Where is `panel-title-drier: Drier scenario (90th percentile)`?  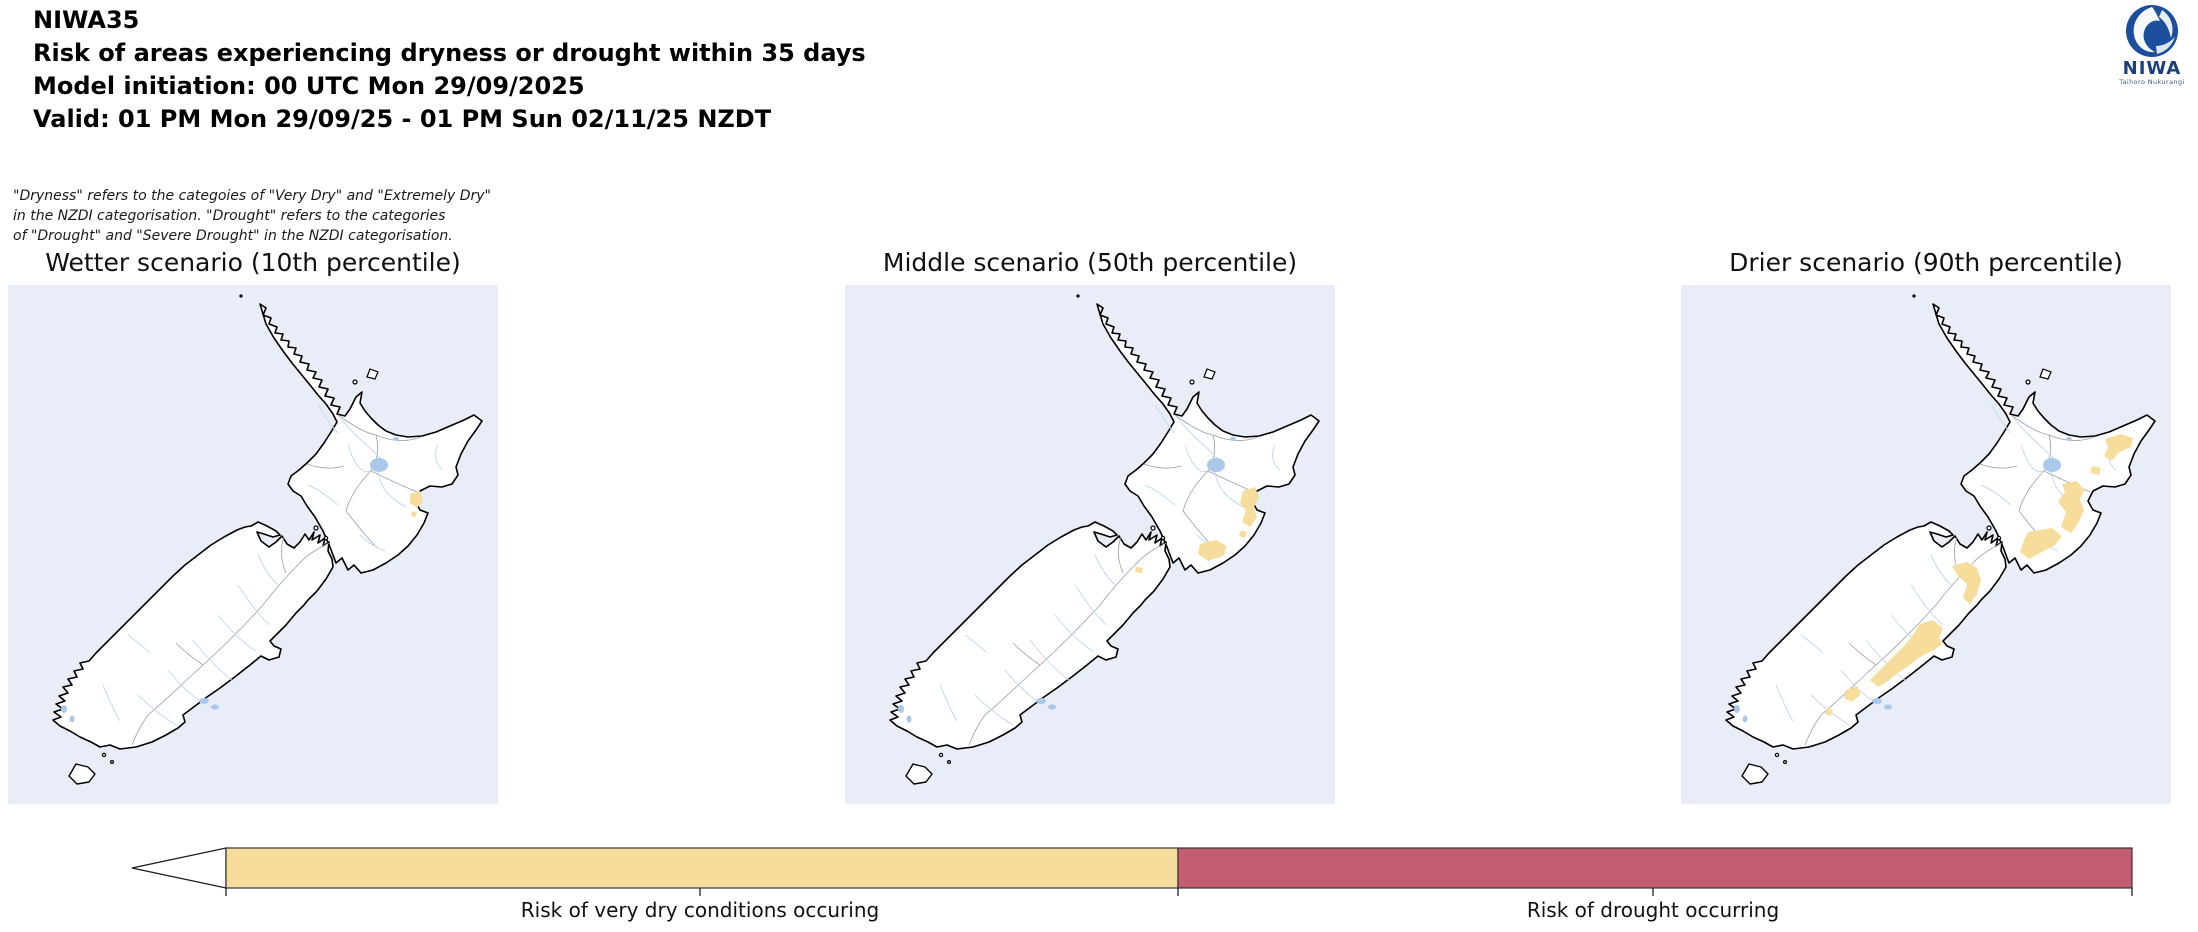 panel-title-drier: Drier scenario (90th percentile) is located at coordinates (1926, 262).